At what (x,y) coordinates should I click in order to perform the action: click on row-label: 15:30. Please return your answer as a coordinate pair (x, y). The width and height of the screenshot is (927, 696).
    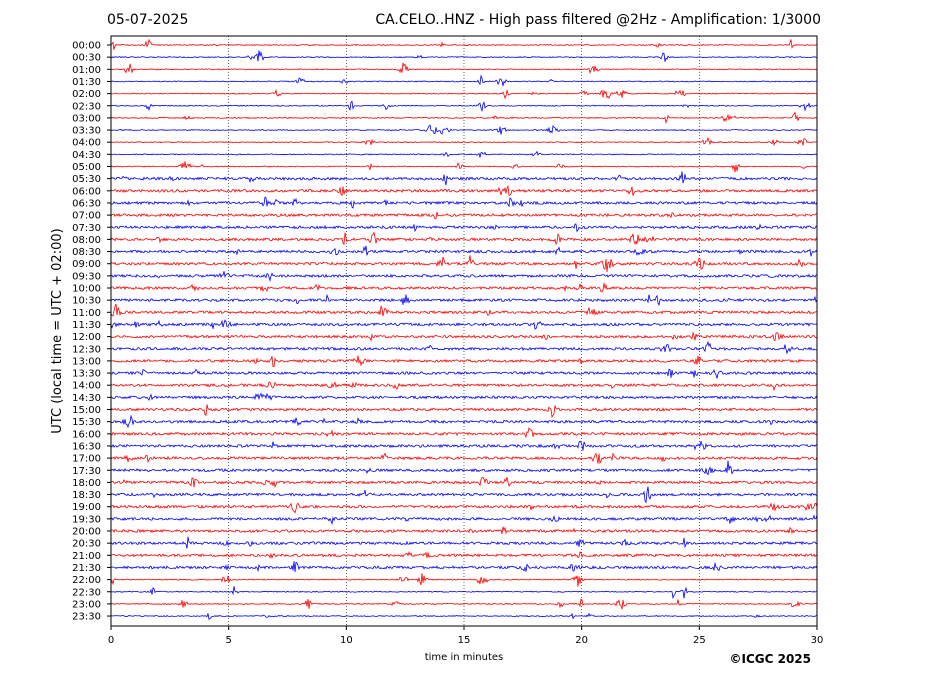
    Looking at the image, I should click on (86, 422).